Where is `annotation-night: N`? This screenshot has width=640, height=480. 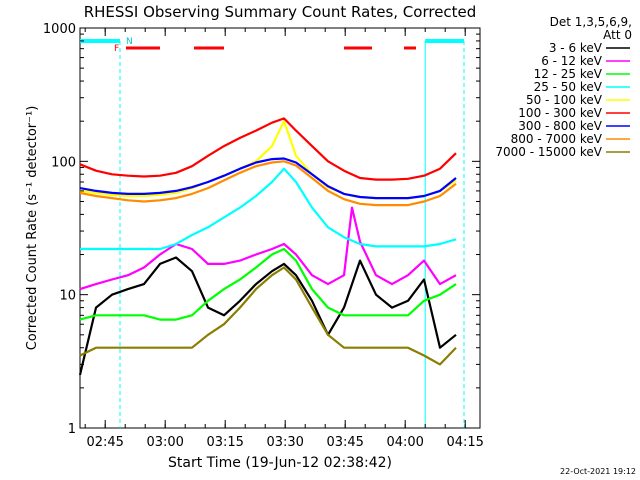
annotation-night: N is located at coordinates (129, 42).